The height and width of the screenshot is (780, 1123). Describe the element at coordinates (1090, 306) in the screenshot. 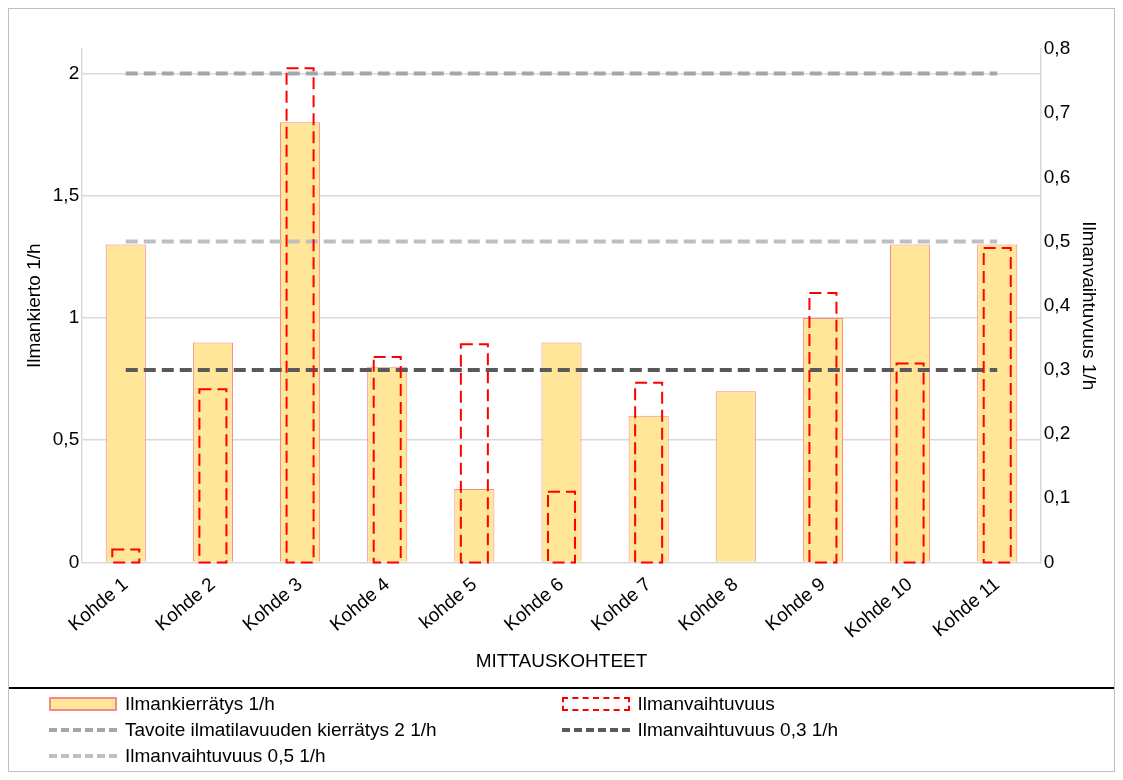

I see `y2-axis-title: Ilmanvaihtuvuus 1/h` at that location.